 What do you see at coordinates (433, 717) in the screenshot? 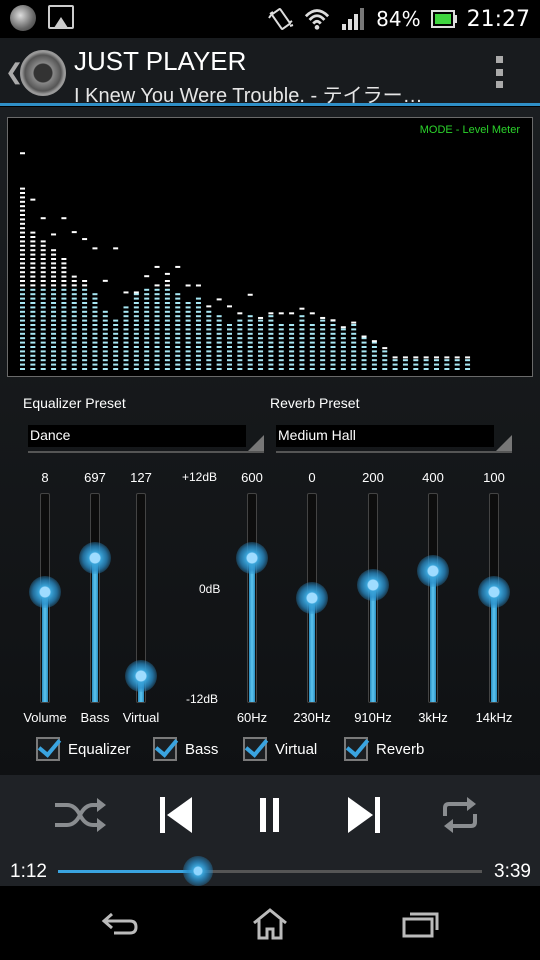
I see `3khz-label: 3kHz` at bounding box center [433, 717].